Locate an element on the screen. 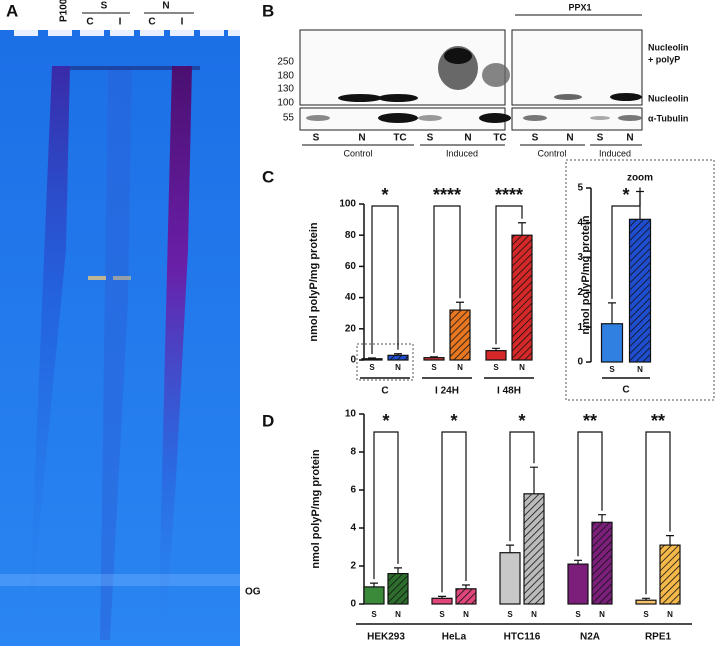 The height and width of the screenshot is (646, 719). x-tick-label: I 24H is located at coordinates (447, 391).